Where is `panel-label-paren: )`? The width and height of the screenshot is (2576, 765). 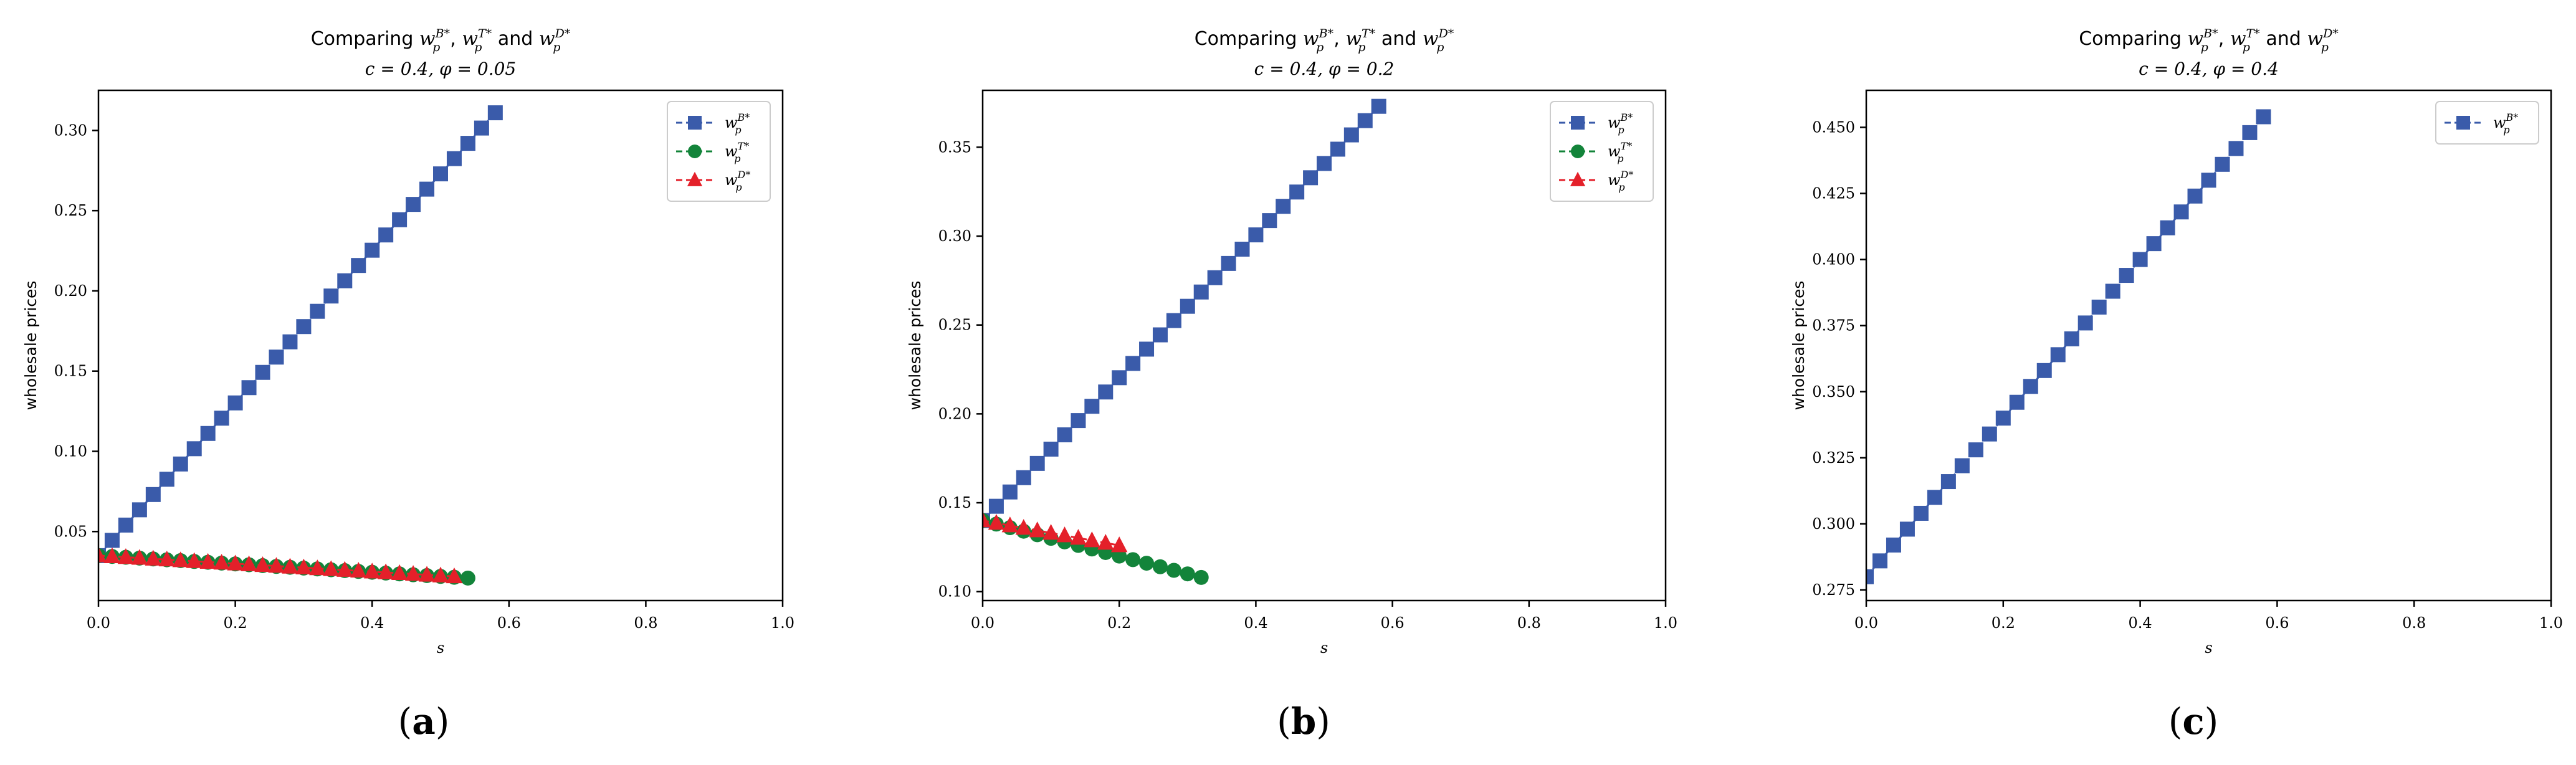
panel-label-paren: ) is located at coordinates (2212, 722).